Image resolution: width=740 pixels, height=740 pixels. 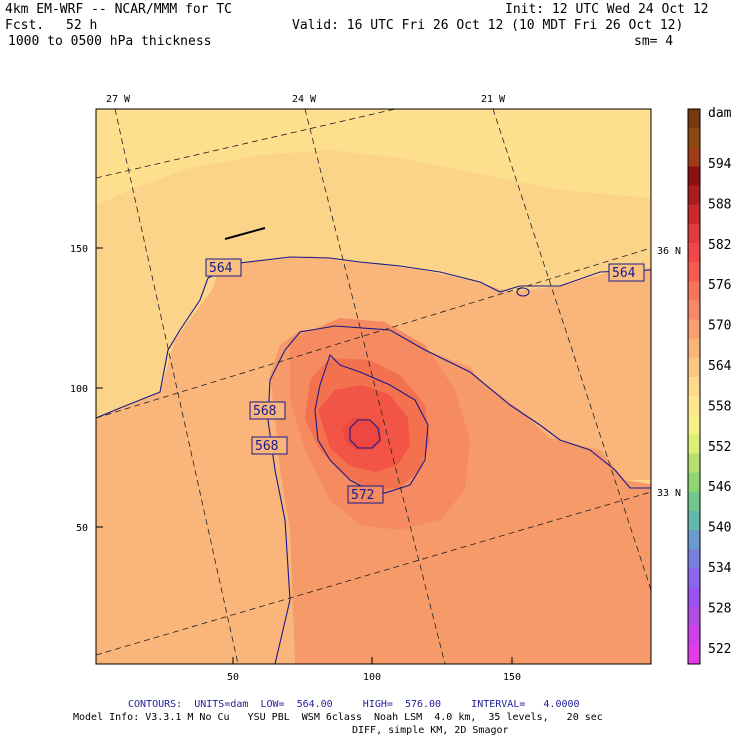 What do you see at coordinates (523, 292) in the screenshot?
I see `contour-small-loop` at bounding box center [523, 292].